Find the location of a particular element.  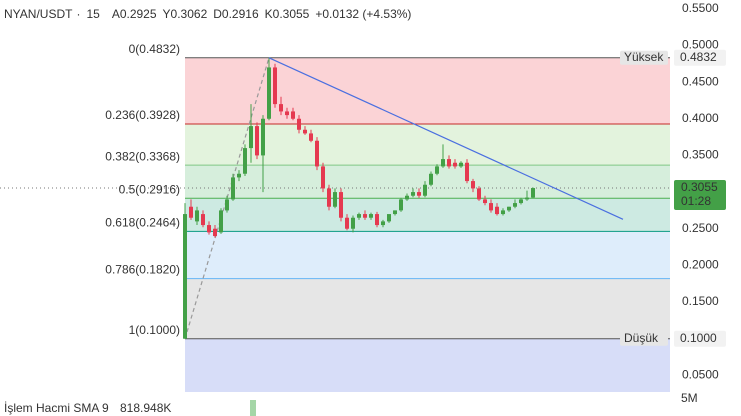

fib-label: 0.236(0.3928) is located at coordinates (142, 115).